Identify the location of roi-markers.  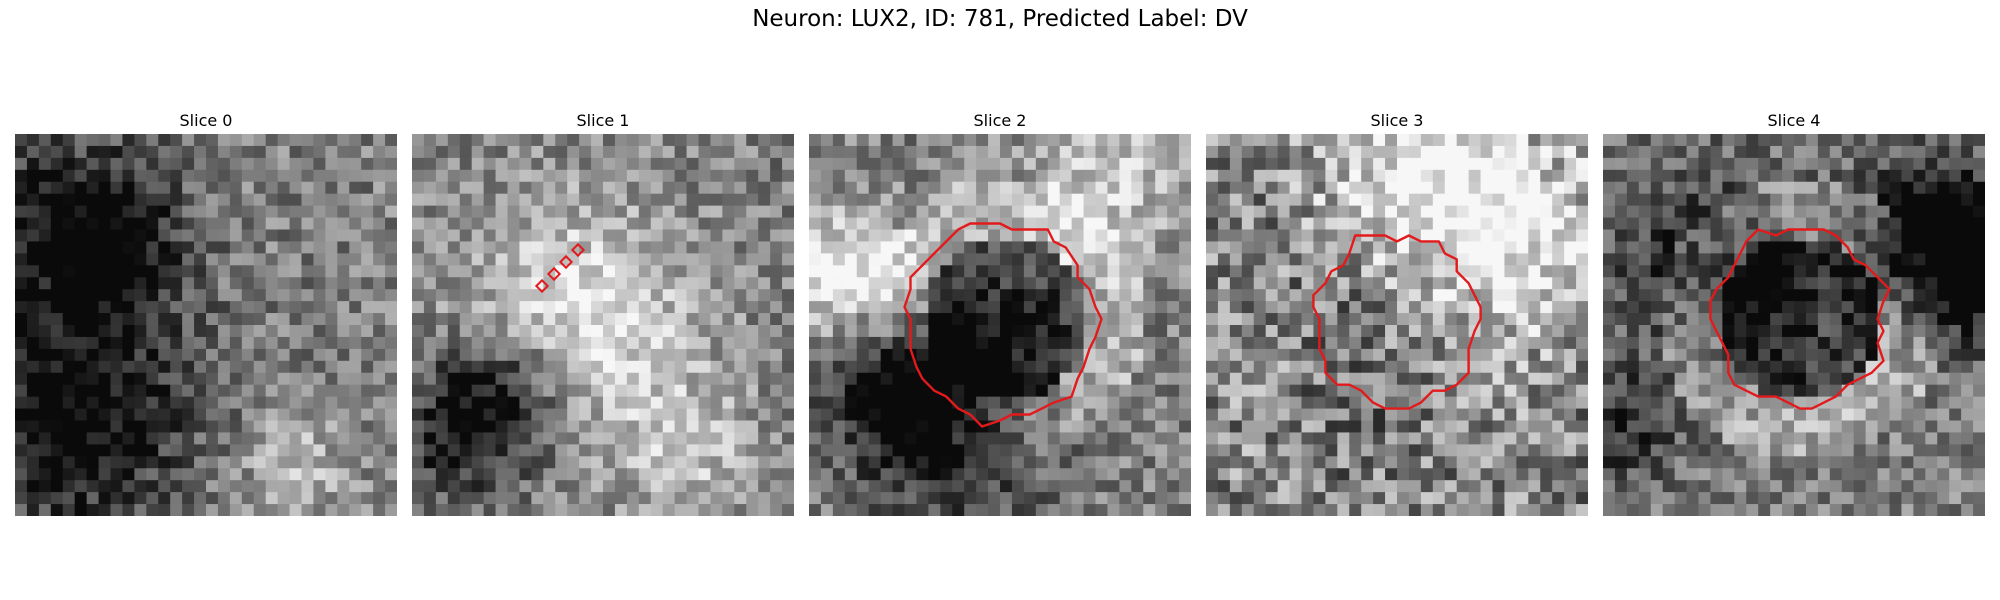
(560, 268).